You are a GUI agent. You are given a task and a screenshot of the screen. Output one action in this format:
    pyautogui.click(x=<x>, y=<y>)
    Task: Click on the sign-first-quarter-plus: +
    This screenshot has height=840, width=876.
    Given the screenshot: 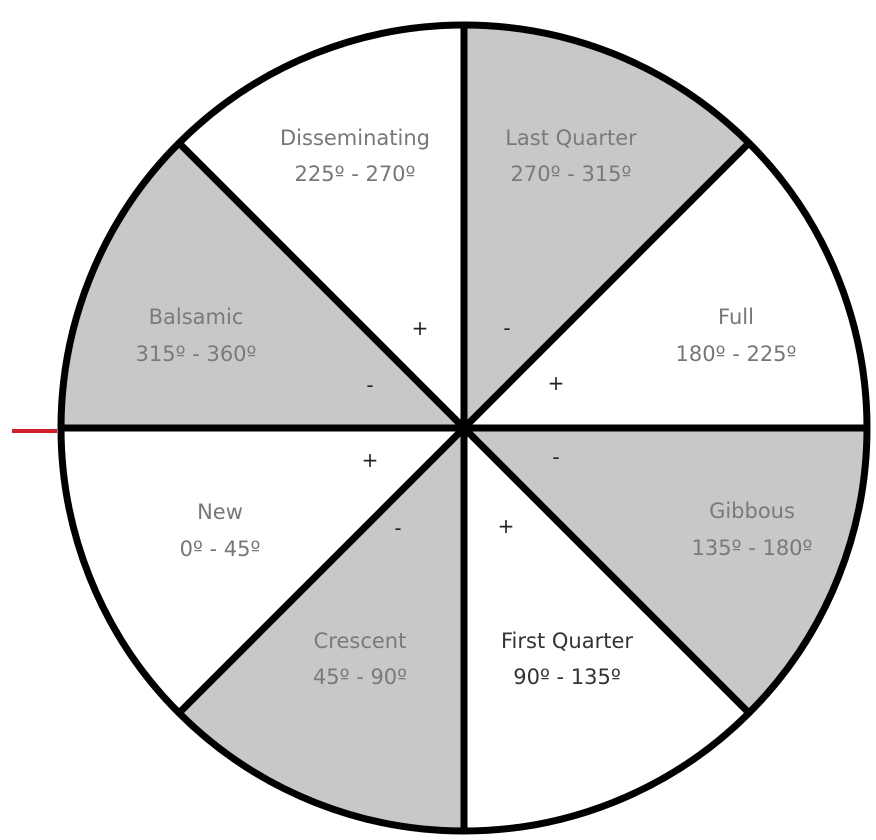 What is the action you would take?
    pyautogui.click(x=506, y=526)
    